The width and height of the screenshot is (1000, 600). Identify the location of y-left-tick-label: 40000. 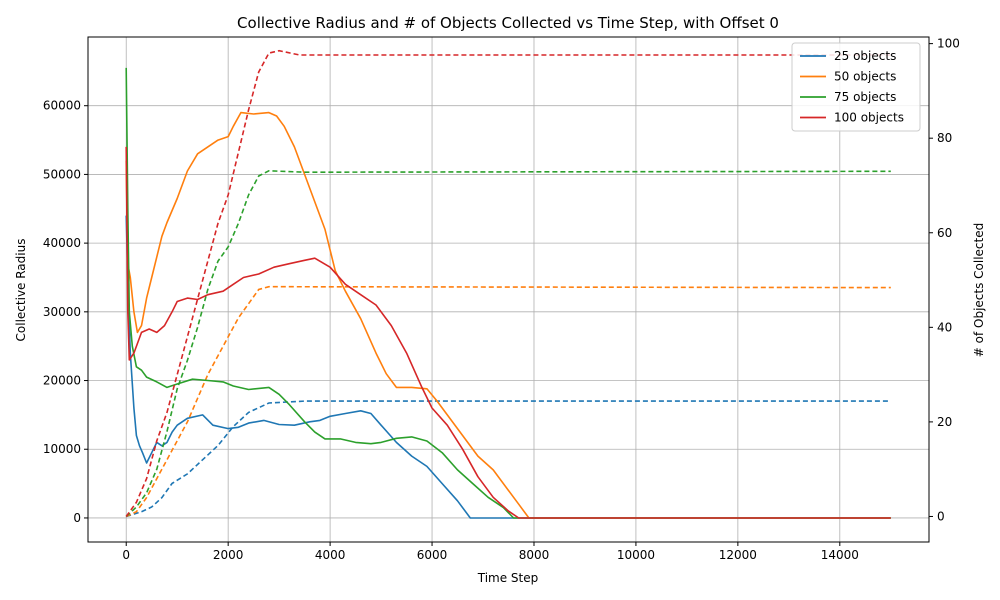
(62, 243).